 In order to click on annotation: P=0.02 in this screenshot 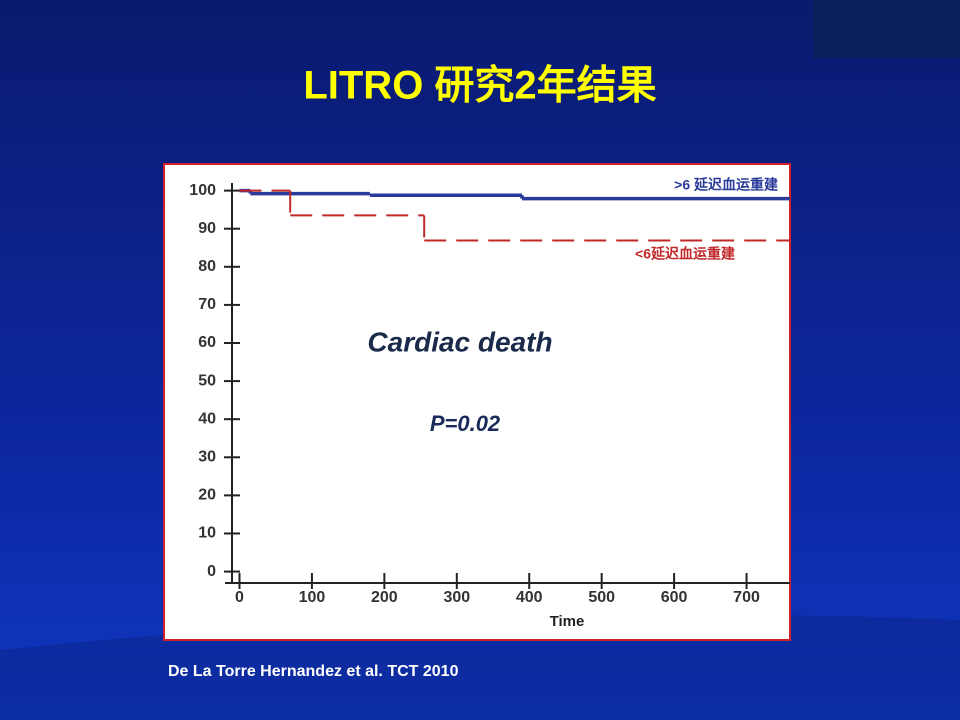, I will do `click(465, 423)`.